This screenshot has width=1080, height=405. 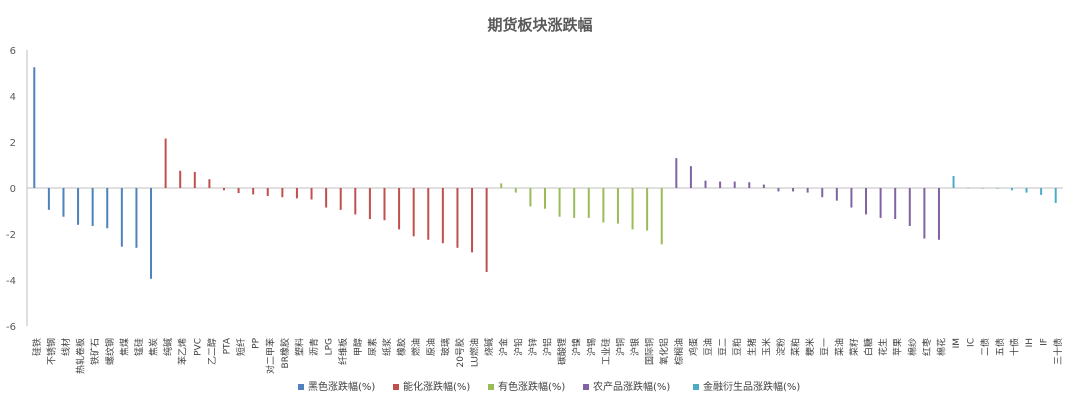 I want to click on x-tick-label: 烧碱, so click(x=489, y=347).